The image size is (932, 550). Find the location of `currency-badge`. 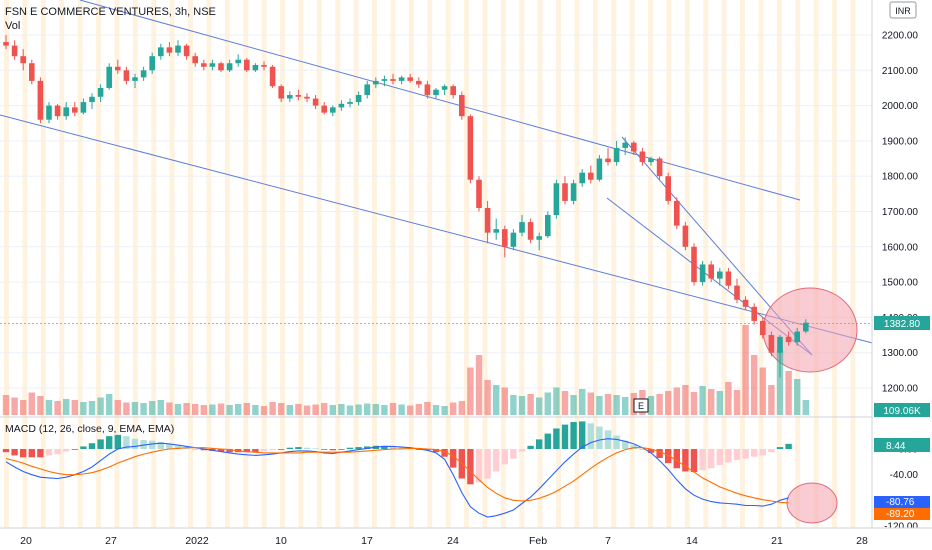

currency-badge is located at coordinates (903, 10).